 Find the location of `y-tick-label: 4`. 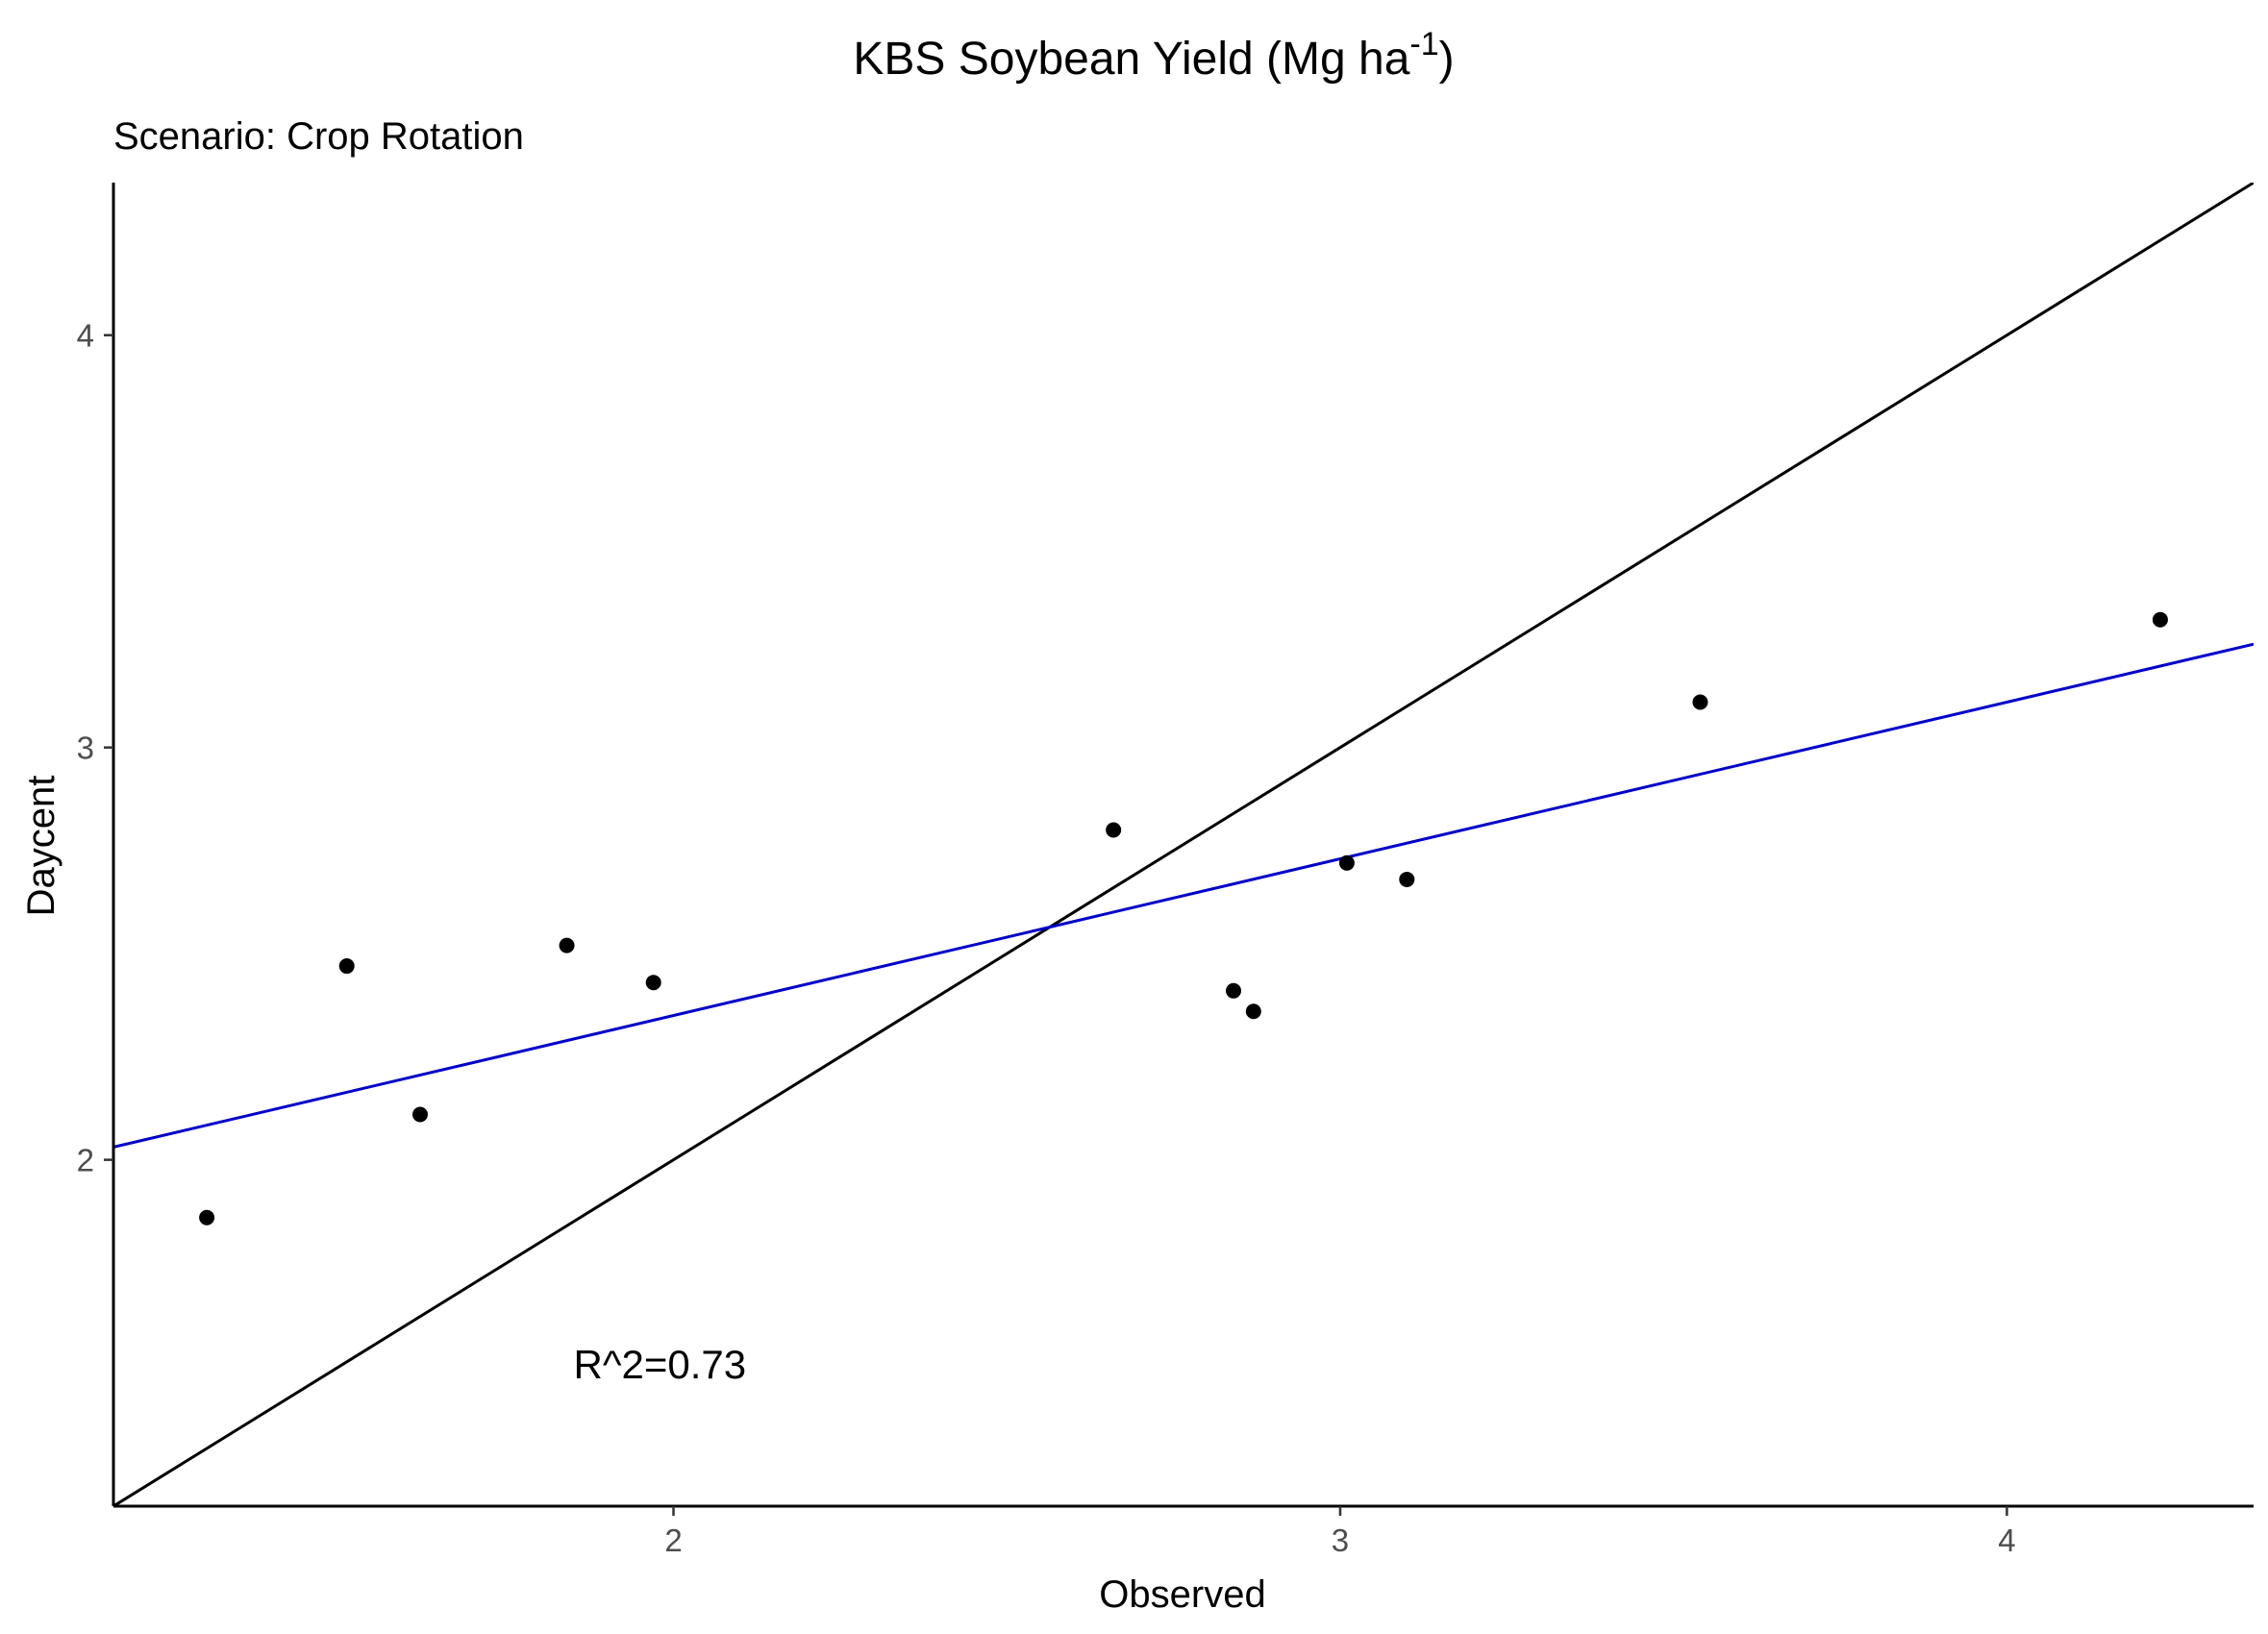

y-tick-label: 4 is located at coordinates (85, 336).